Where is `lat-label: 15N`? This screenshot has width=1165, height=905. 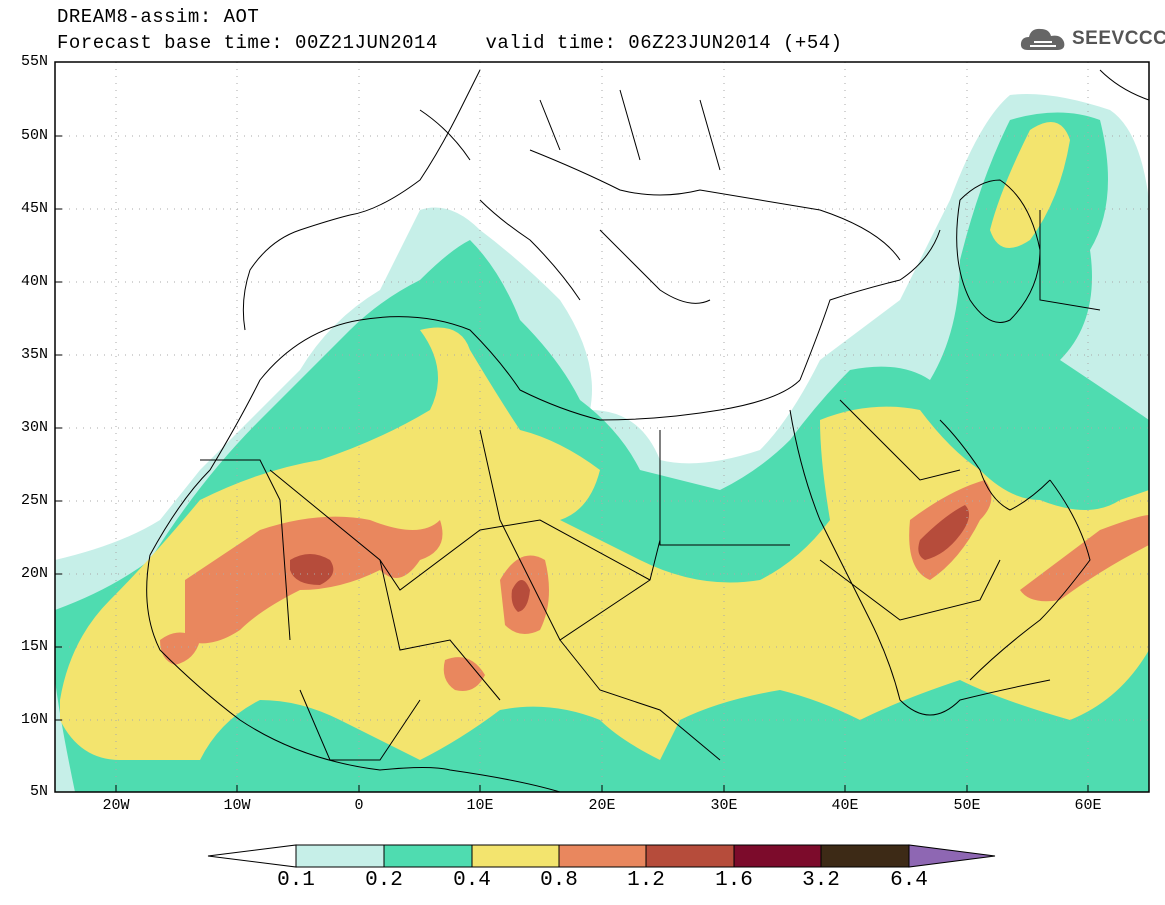
lat-label: 15N is located at coordinates (34, 646).